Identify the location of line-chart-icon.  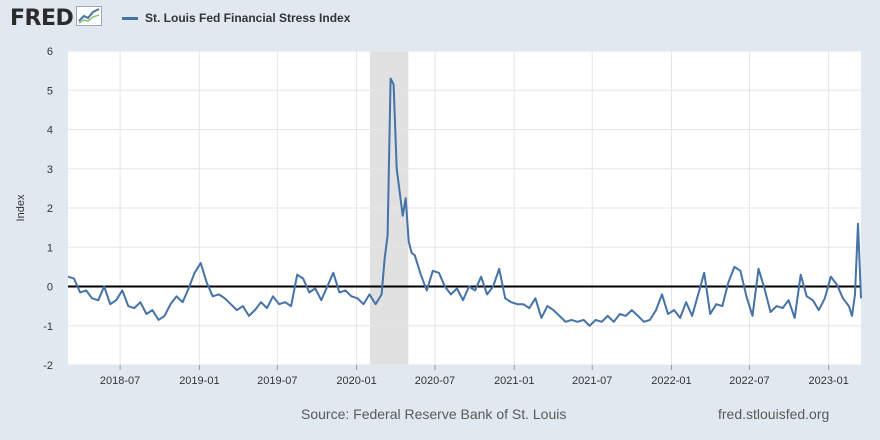
(89, 18).